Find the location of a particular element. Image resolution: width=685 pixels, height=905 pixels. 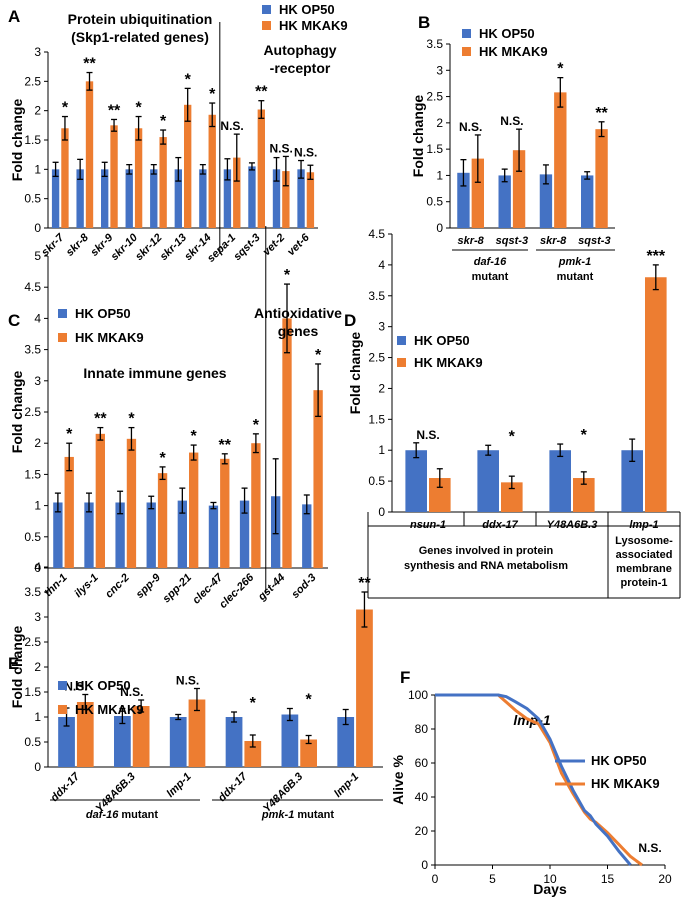

y-tick-label: 1 is located at coordinates (439, 175).